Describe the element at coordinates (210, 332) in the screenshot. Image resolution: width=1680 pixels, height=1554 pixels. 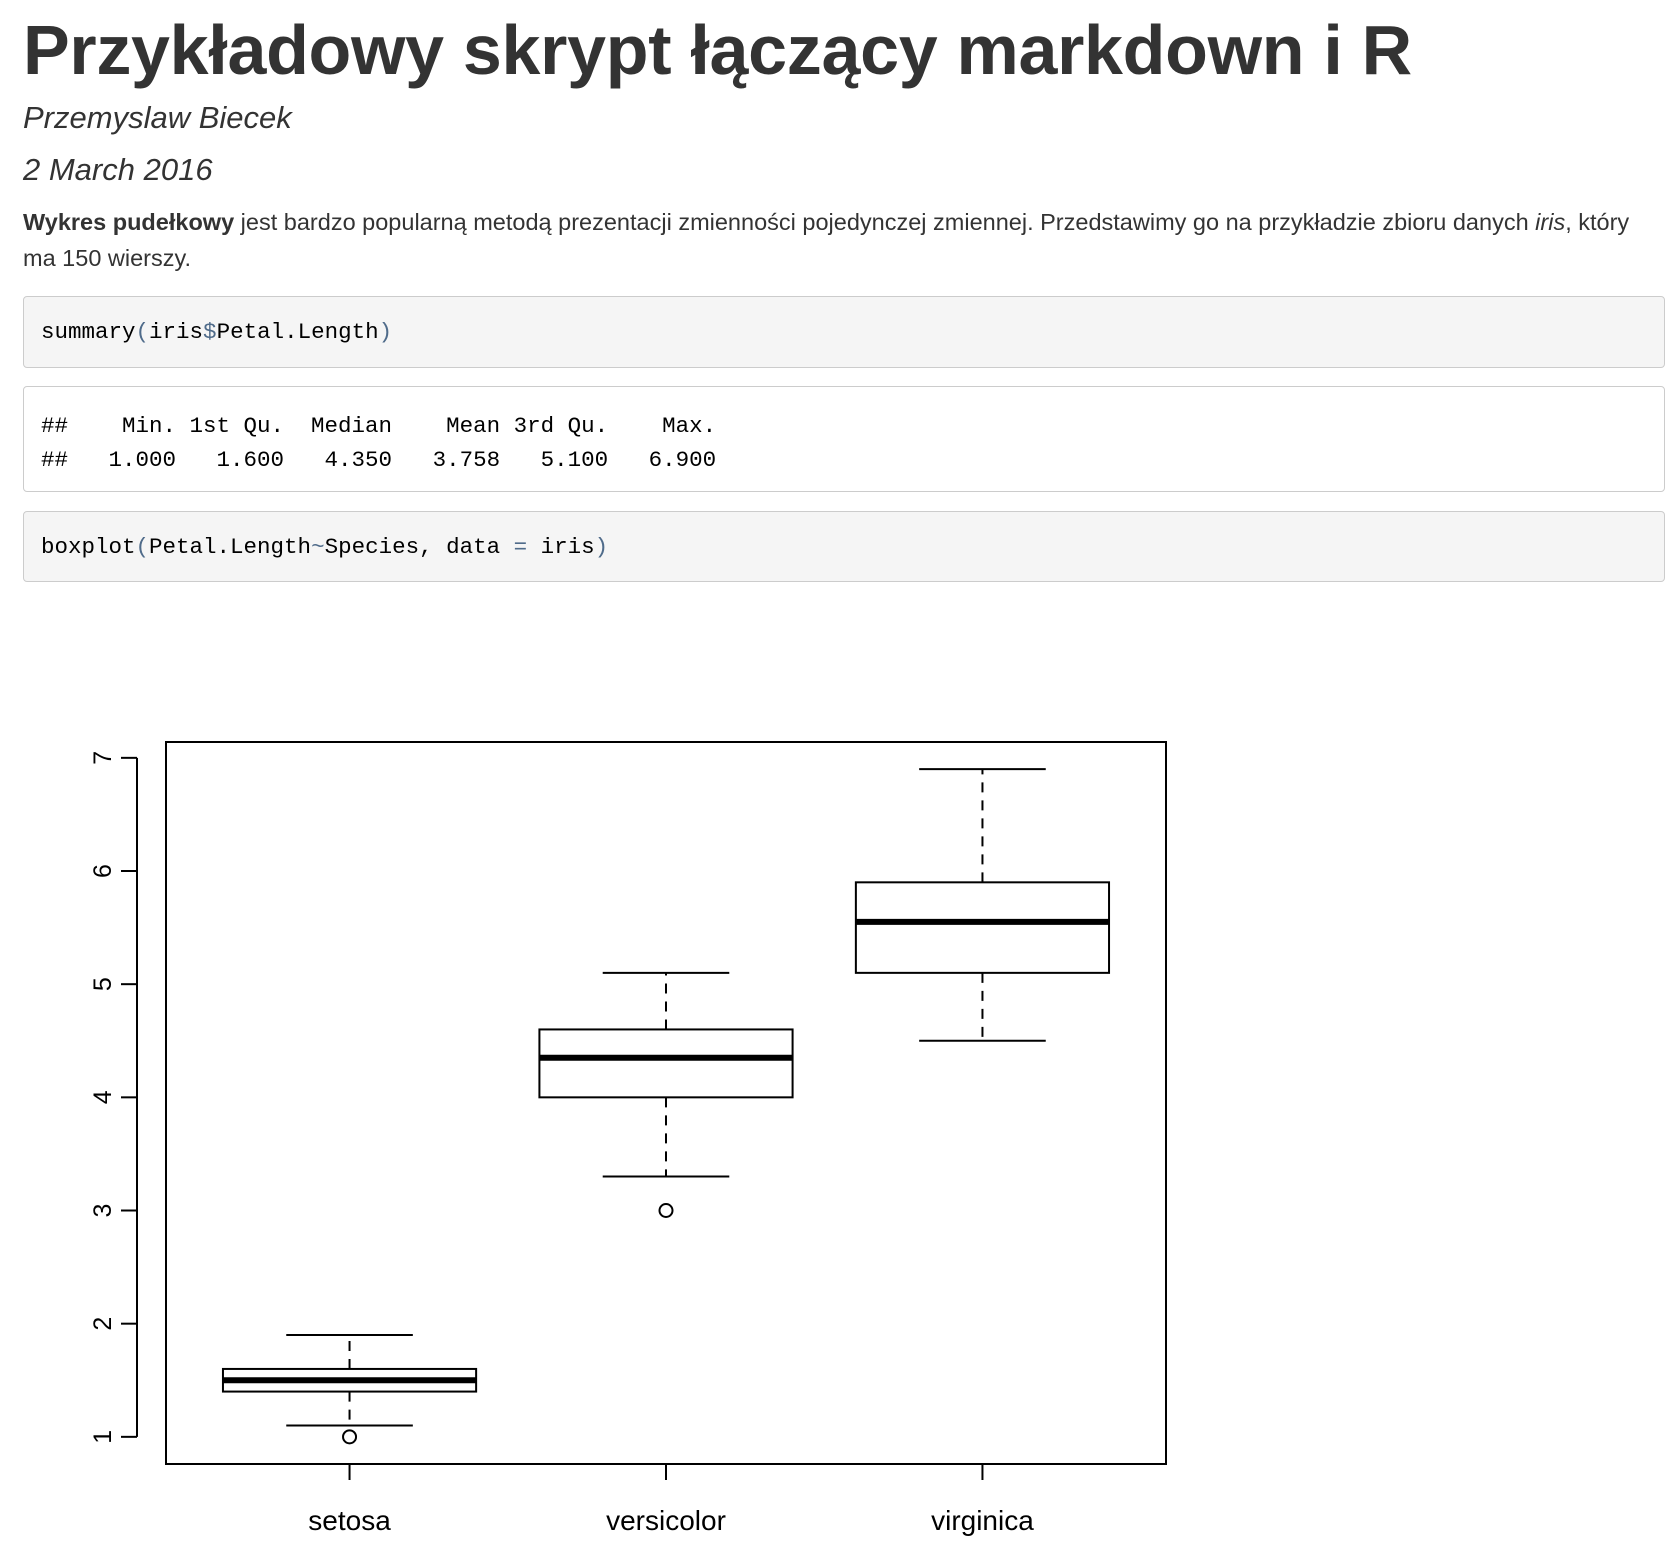
I see `code-operator: $` at that location.